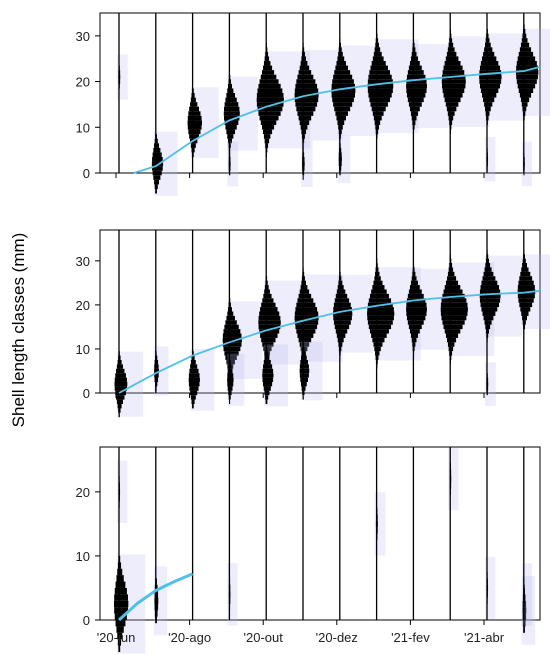 This screenshot has width=550, height=655. I want to click on y-tick-label: 20, so click(83, 305).